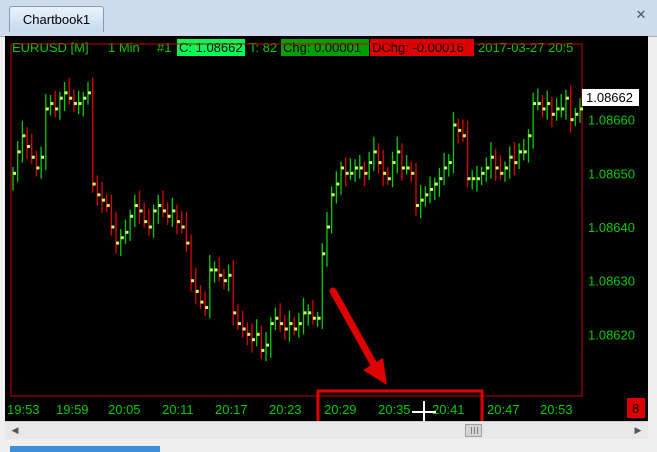 Image resolution: width=657 pixels, height=452 pixels. What do you see at coordinates (556, 409) in the screenshot?
I see `x-tick-label: 20:53` at bounding box center [556, 409].